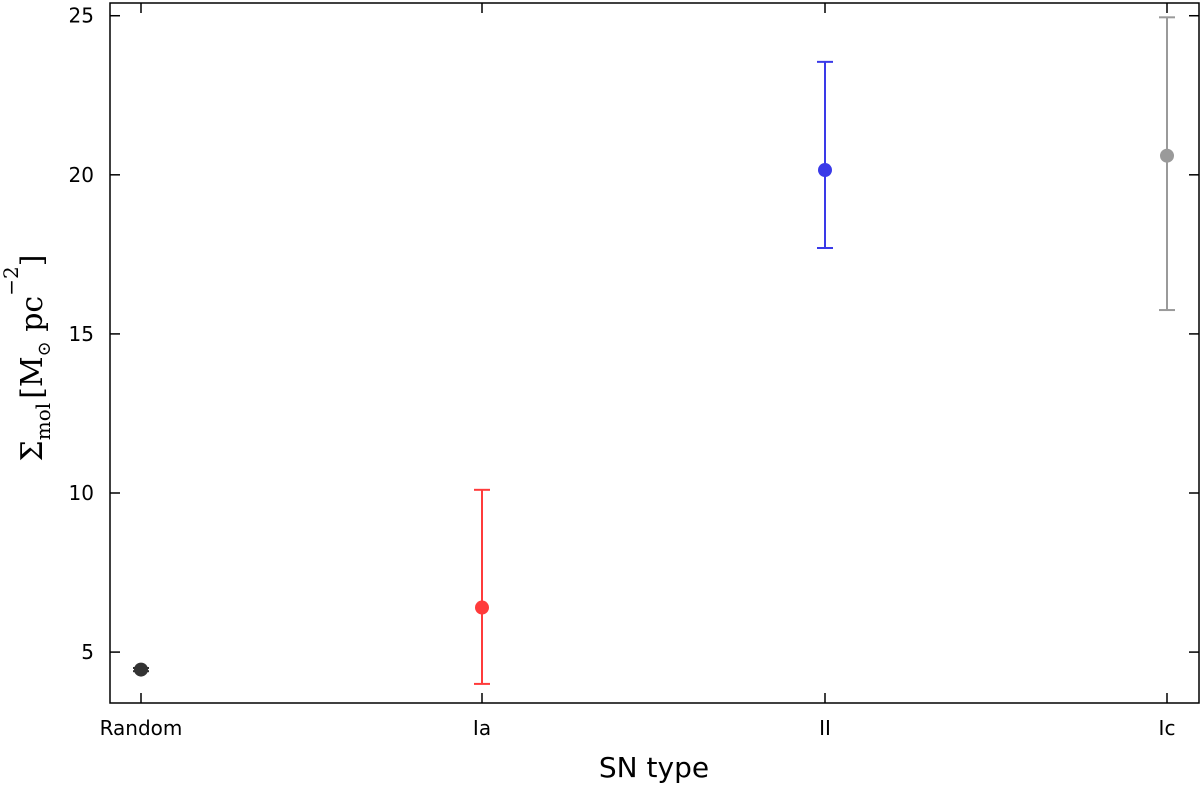  What do you see at coordinates (32, 261) in the screenshot?
I see `y-axis-unit-close: ]` at bounding box center [32, 261].